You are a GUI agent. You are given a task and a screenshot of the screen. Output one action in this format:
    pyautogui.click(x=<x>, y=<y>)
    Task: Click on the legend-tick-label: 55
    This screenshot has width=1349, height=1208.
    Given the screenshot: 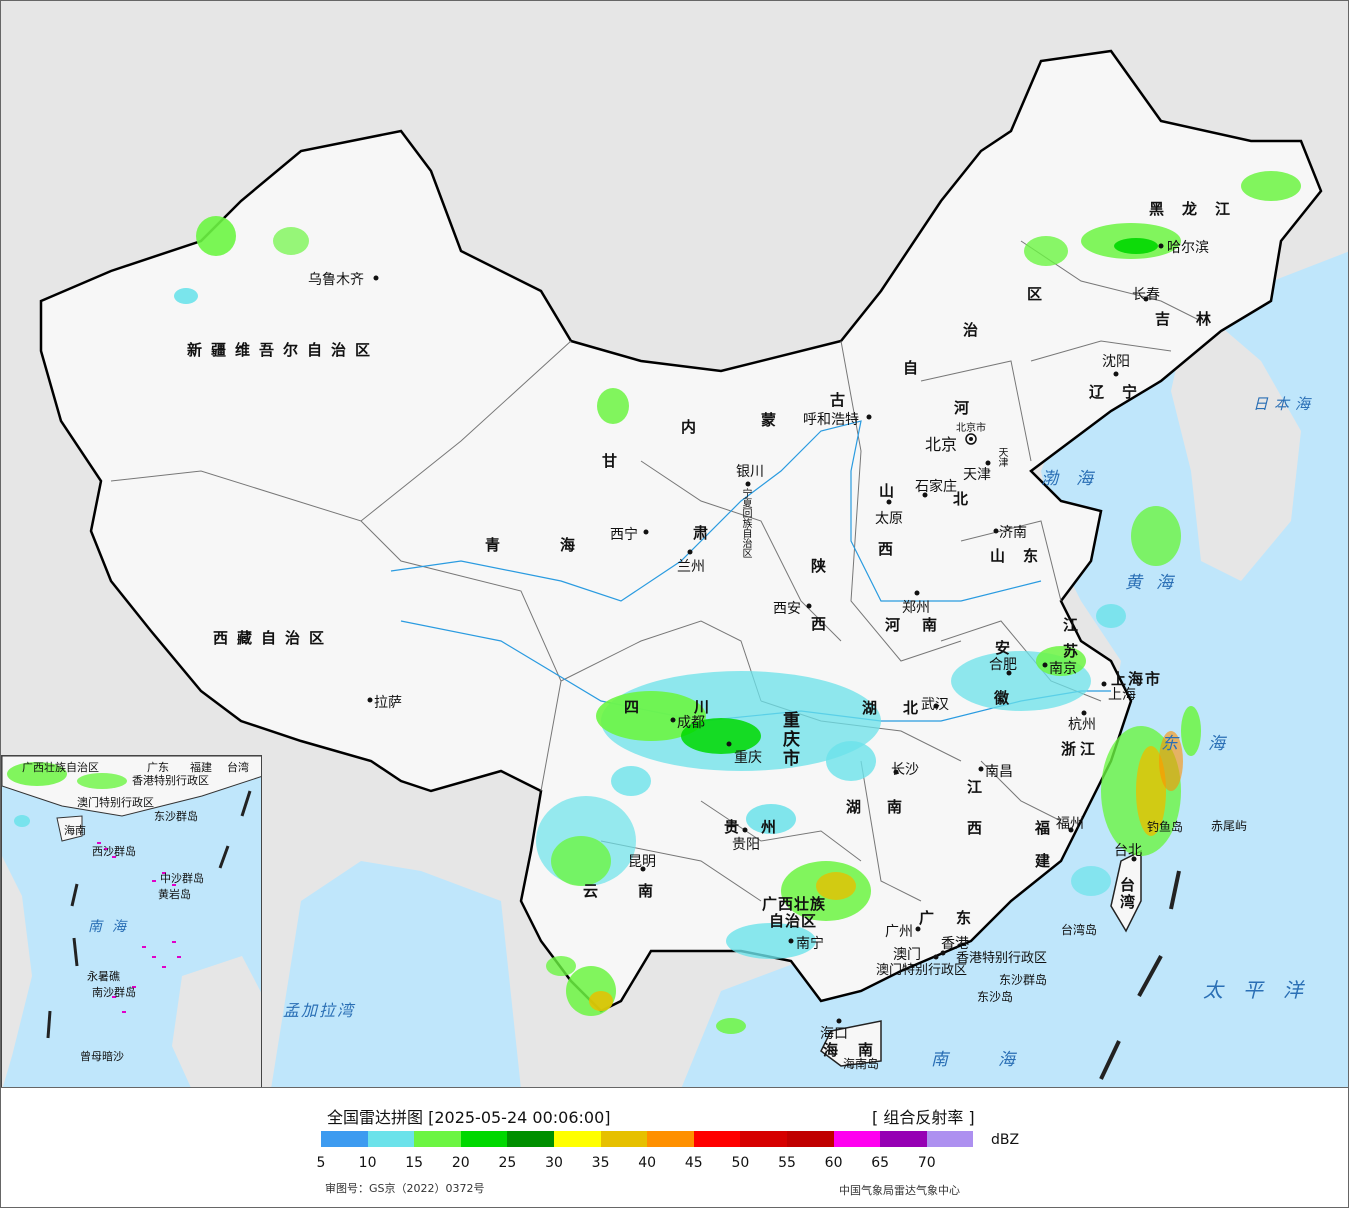 What is the action you would take?
    pyautogui.click(x=787, y=1163)
    